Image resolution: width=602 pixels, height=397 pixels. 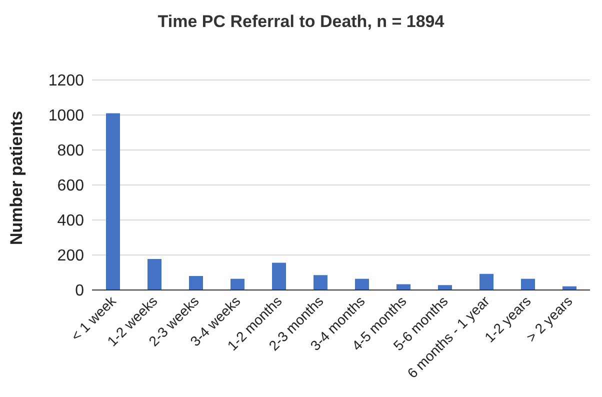 I want to click on y-axis-title: Number patients, so click(x=16, y=177).